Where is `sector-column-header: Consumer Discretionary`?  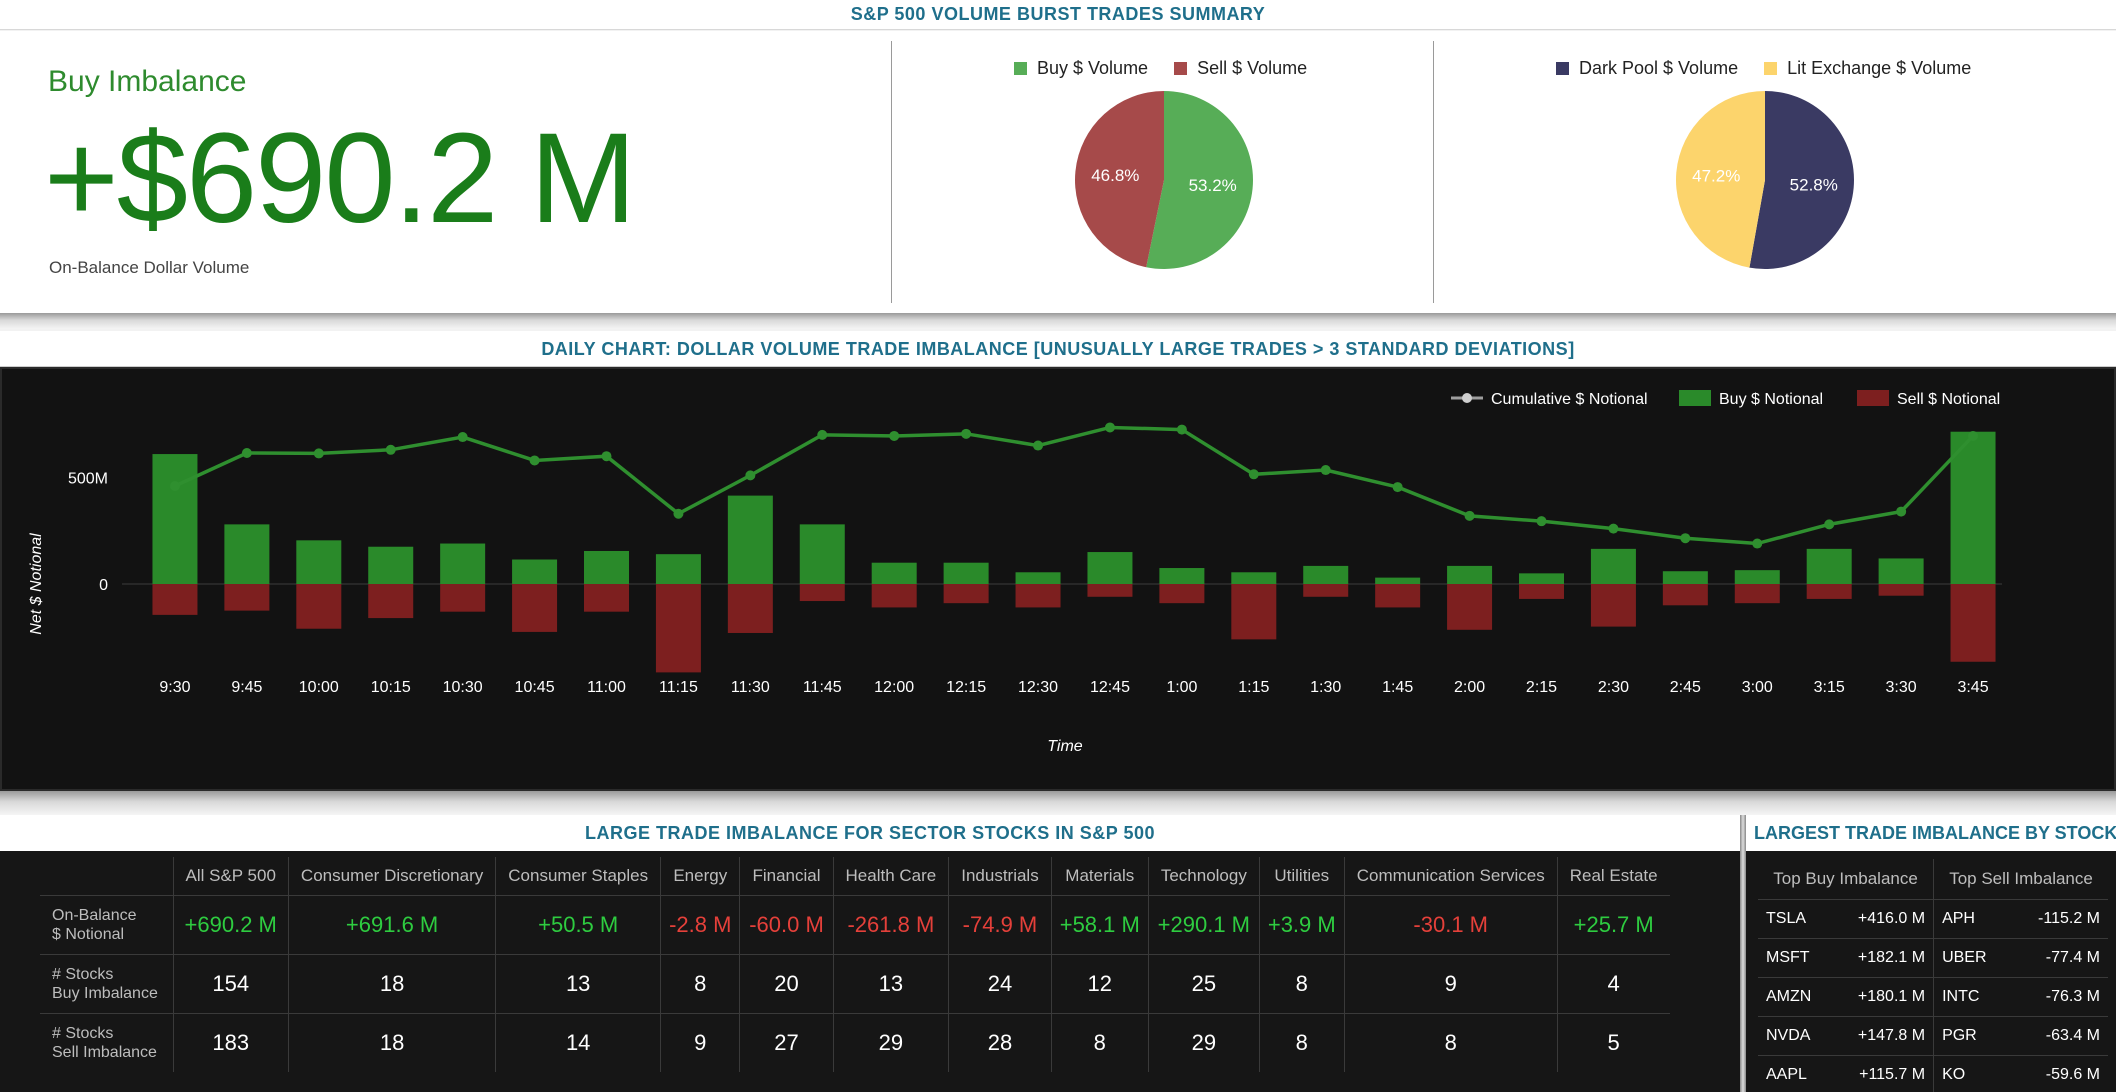
sector-column-header: Consumer Discretionary is located at coordinates (391, 876).